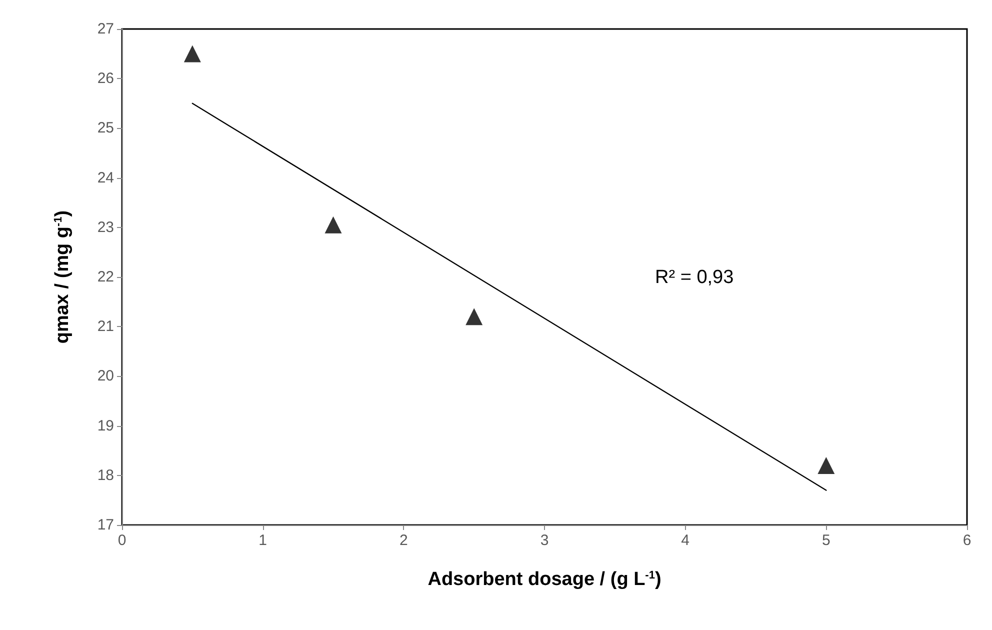 This screenshot has height=630, width=992. What do you see at coordinates (105, 277) in the screenshot?
I see `y-tick-label: 22` at bounding box center [105, 277].